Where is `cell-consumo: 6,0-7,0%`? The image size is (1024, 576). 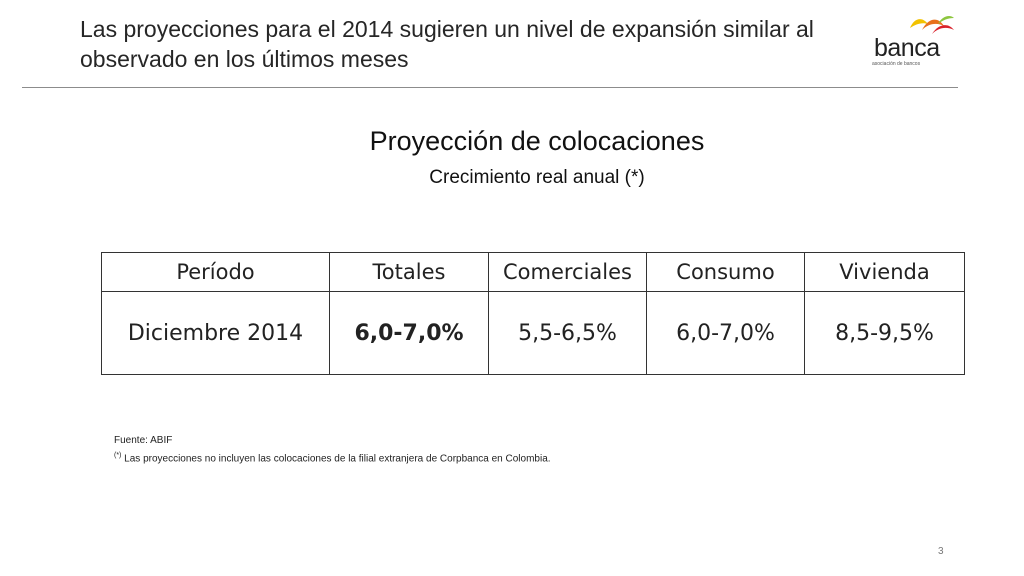
cell-consumo: 6,0-7,0% is located at coordinates (725, 333).